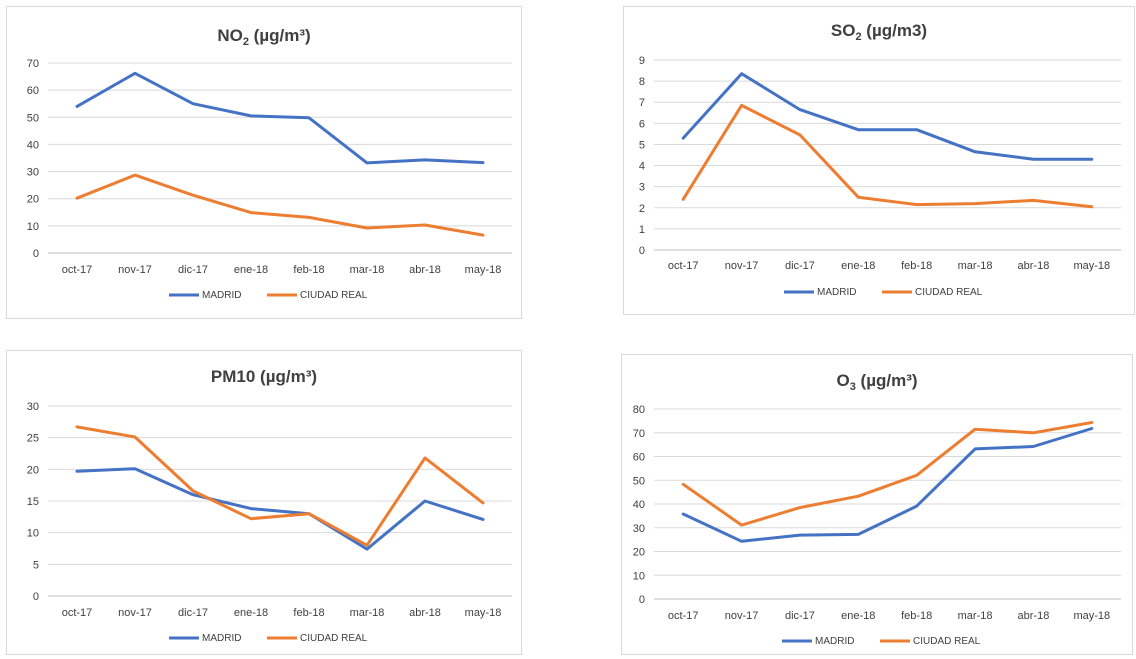  What do you see at coordinates (642, 61) in the screenshot?
I see `y-tick-label: 9` at bounding box center [642, 61].